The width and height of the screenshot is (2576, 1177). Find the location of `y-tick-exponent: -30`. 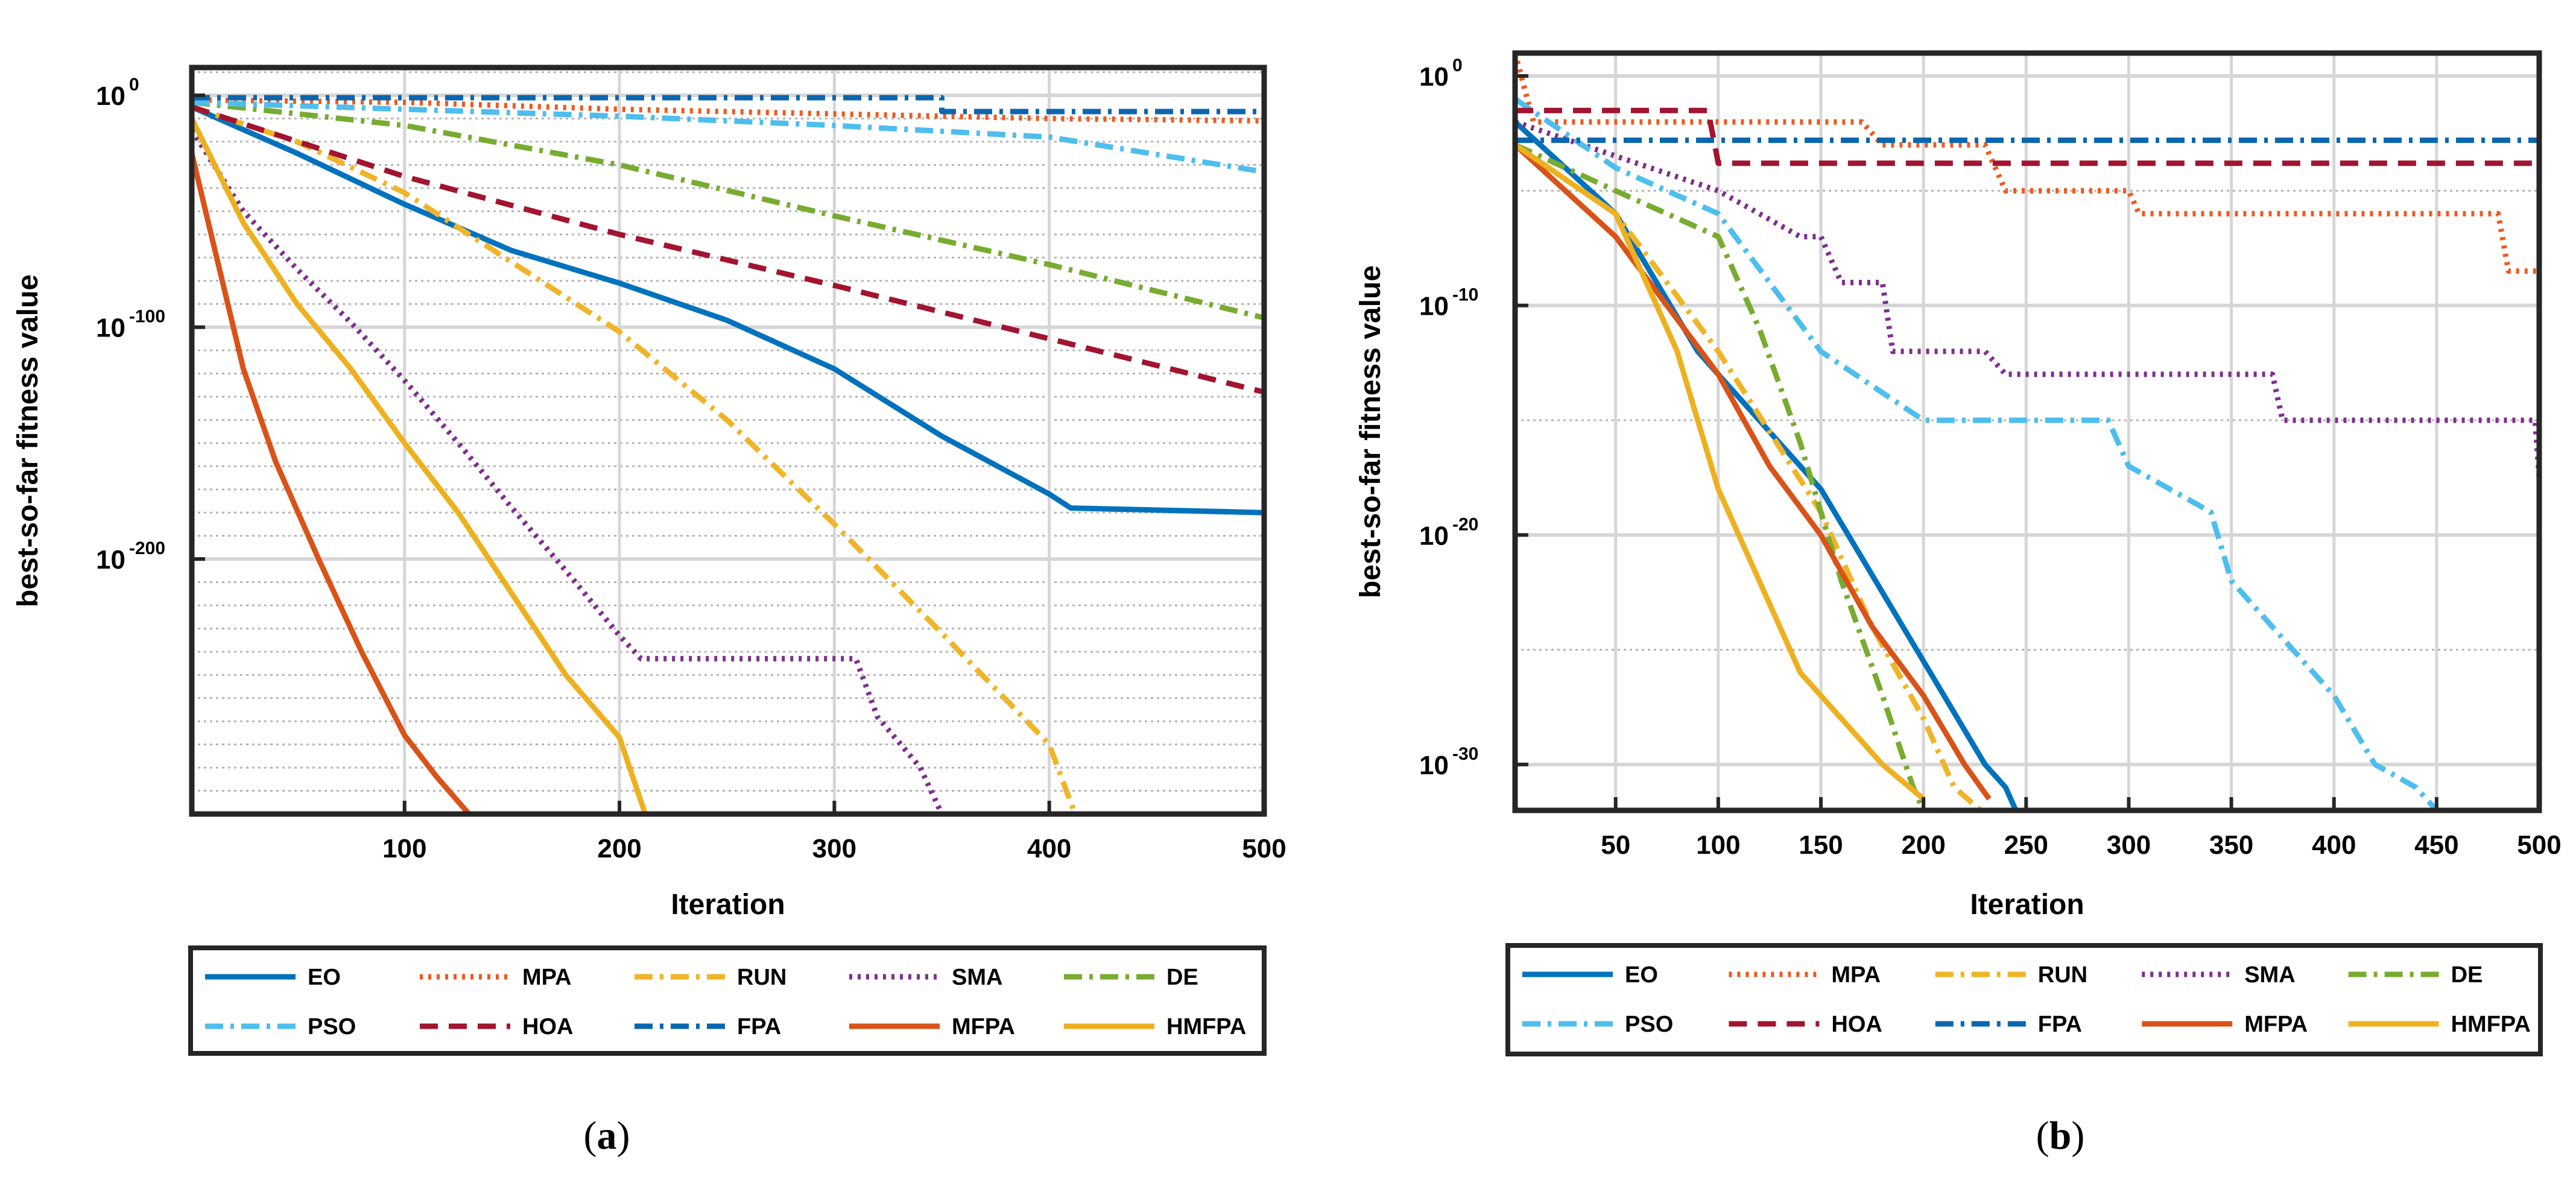

y-tick-exponent: -30 is located at coordinates (1465, 754).